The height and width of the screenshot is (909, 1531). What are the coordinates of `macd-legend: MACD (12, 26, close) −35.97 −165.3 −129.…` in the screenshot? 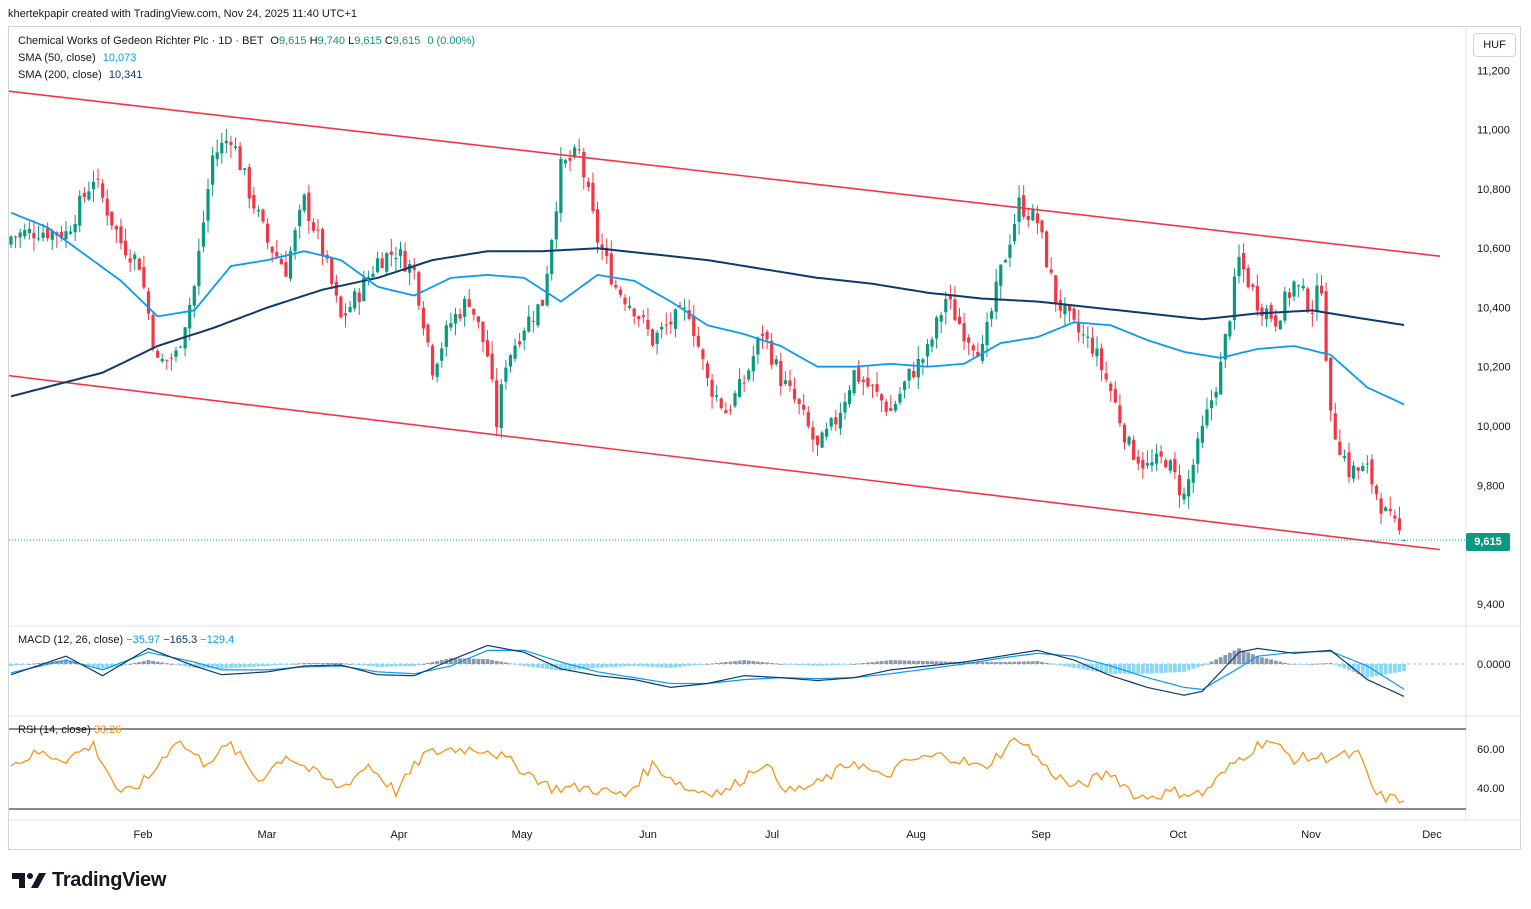 It's located at (126, 640).